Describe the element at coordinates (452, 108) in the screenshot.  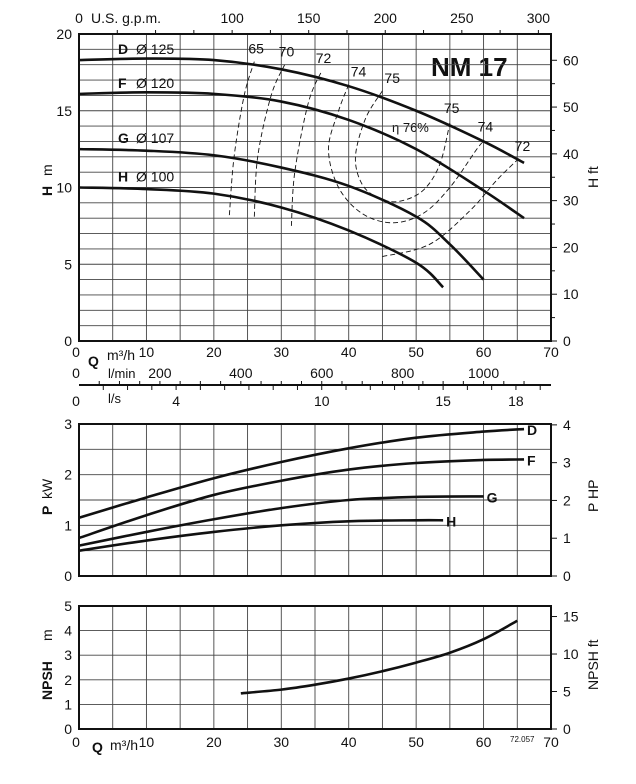
I see `efficiency-label-right-75: 75` at that location.